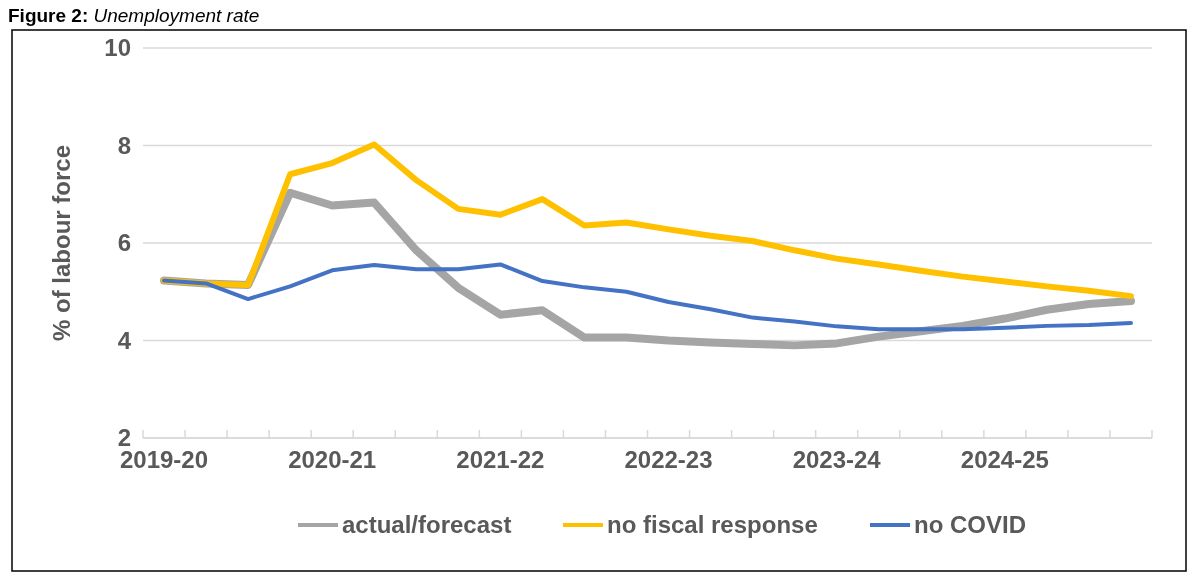 The width and height of the screenshot is (1195, 579). I want to click on legend-label: no COVID, so click(970, 525).